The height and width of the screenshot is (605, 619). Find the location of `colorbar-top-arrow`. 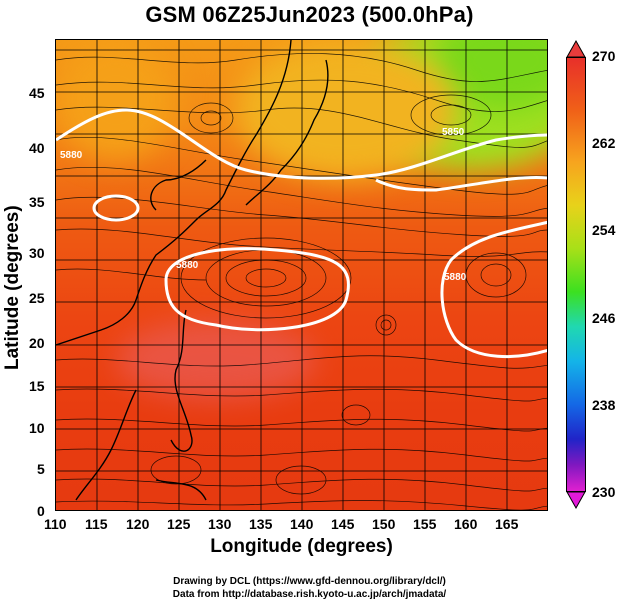

colorbar-top-arrow is located at coordinates (576, 49).